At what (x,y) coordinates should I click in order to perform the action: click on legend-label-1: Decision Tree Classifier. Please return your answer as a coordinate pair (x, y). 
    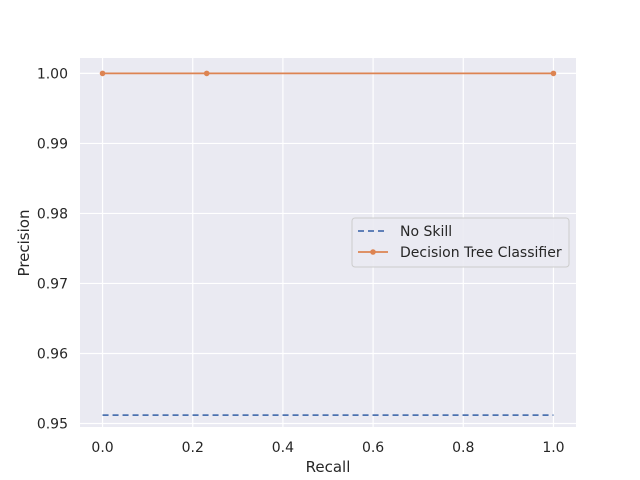
    Looking at the image, I should click on (481, 253).